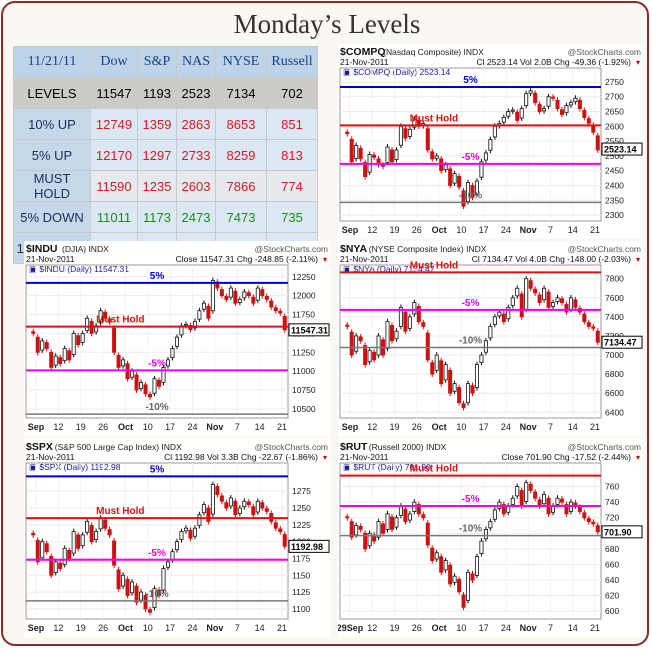 The image size is (652, 649). I want to click on x-tick-label: Nov, so click(528, 427).